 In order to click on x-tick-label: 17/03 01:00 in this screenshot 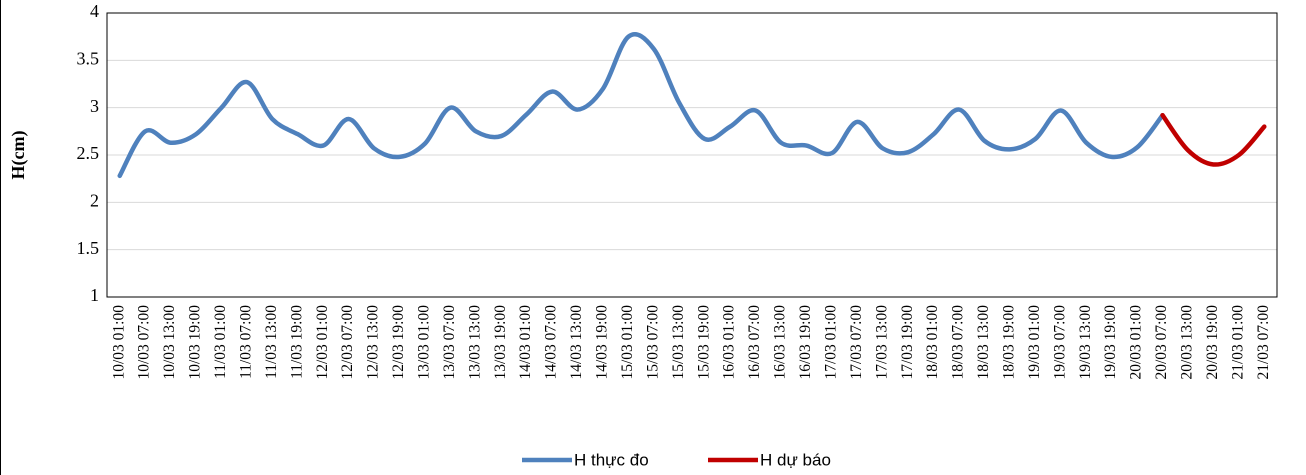, I will do `click(830, 342)`.